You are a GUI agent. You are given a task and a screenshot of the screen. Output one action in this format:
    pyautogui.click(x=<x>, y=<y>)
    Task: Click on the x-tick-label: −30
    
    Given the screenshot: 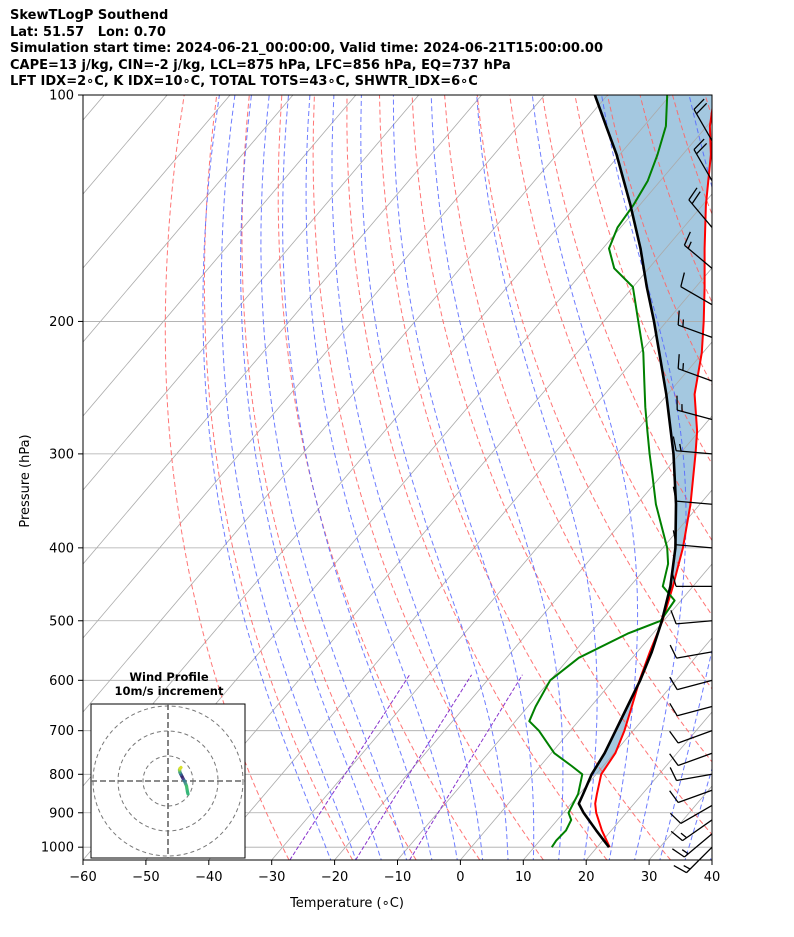 What is the action you would take?
    pyautogui.click(x=271, y=877)
    